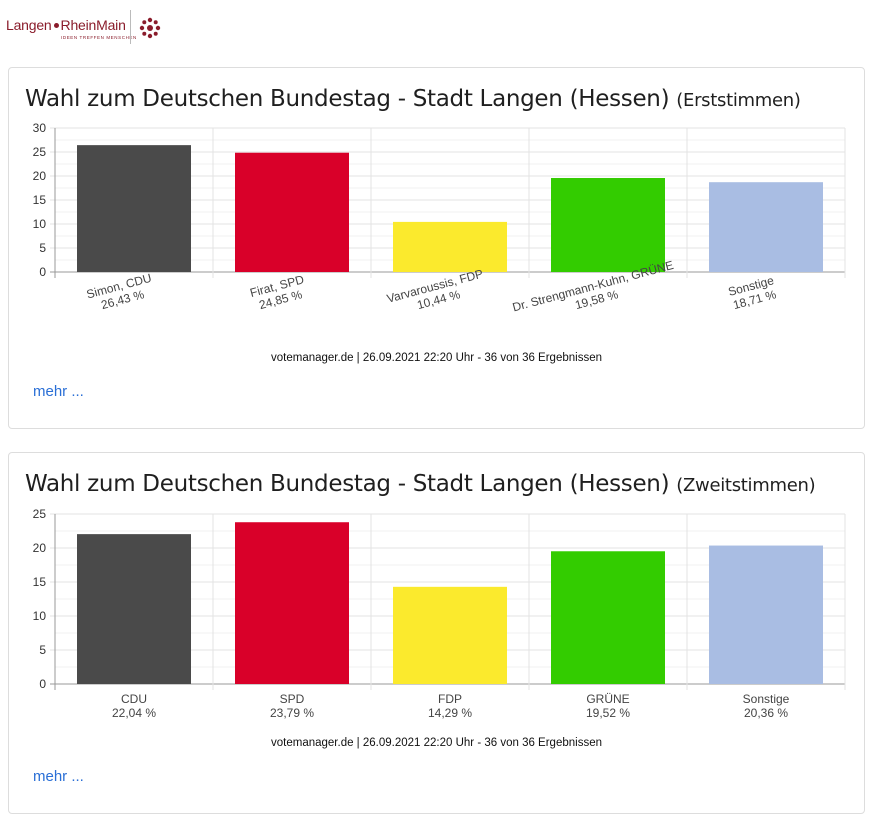  I want to click on value-label: 14,29 %, so click(450, 713).